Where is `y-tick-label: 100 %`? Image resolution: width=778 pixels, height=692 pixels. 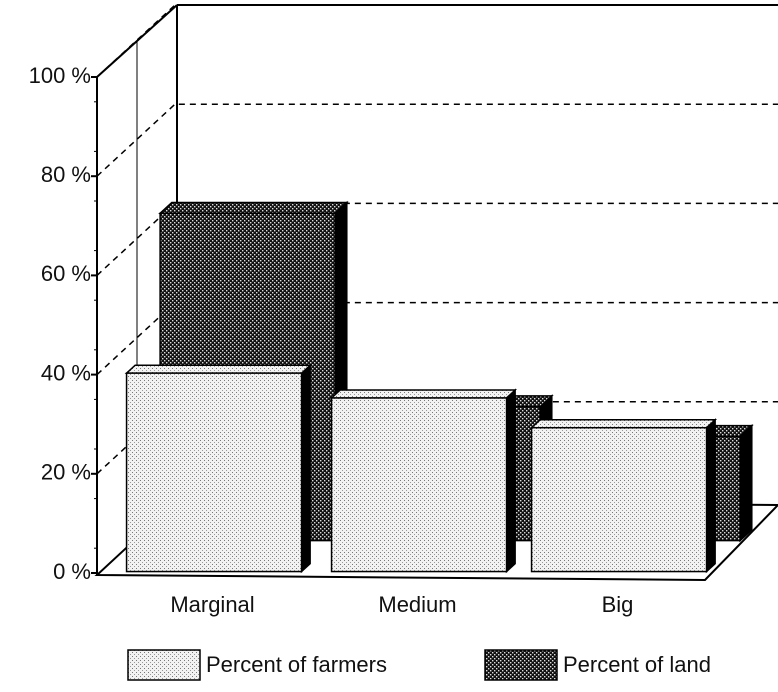 y-tick-label: 100 % is located at coordinates (60, 75).